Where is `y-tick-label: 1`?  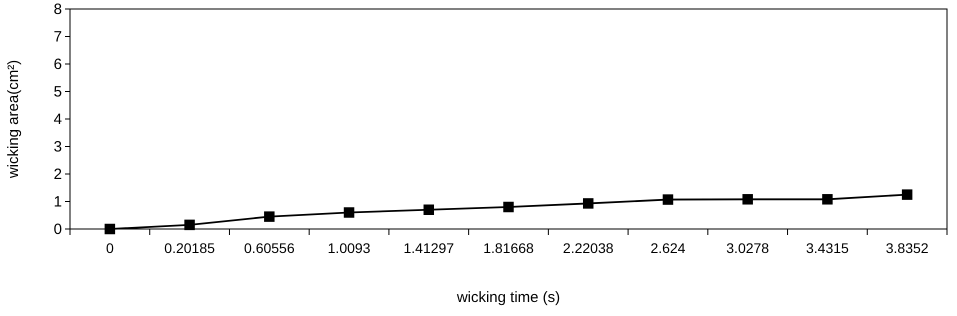
y-tick-label: 1 is located at coordinates (58, 201).